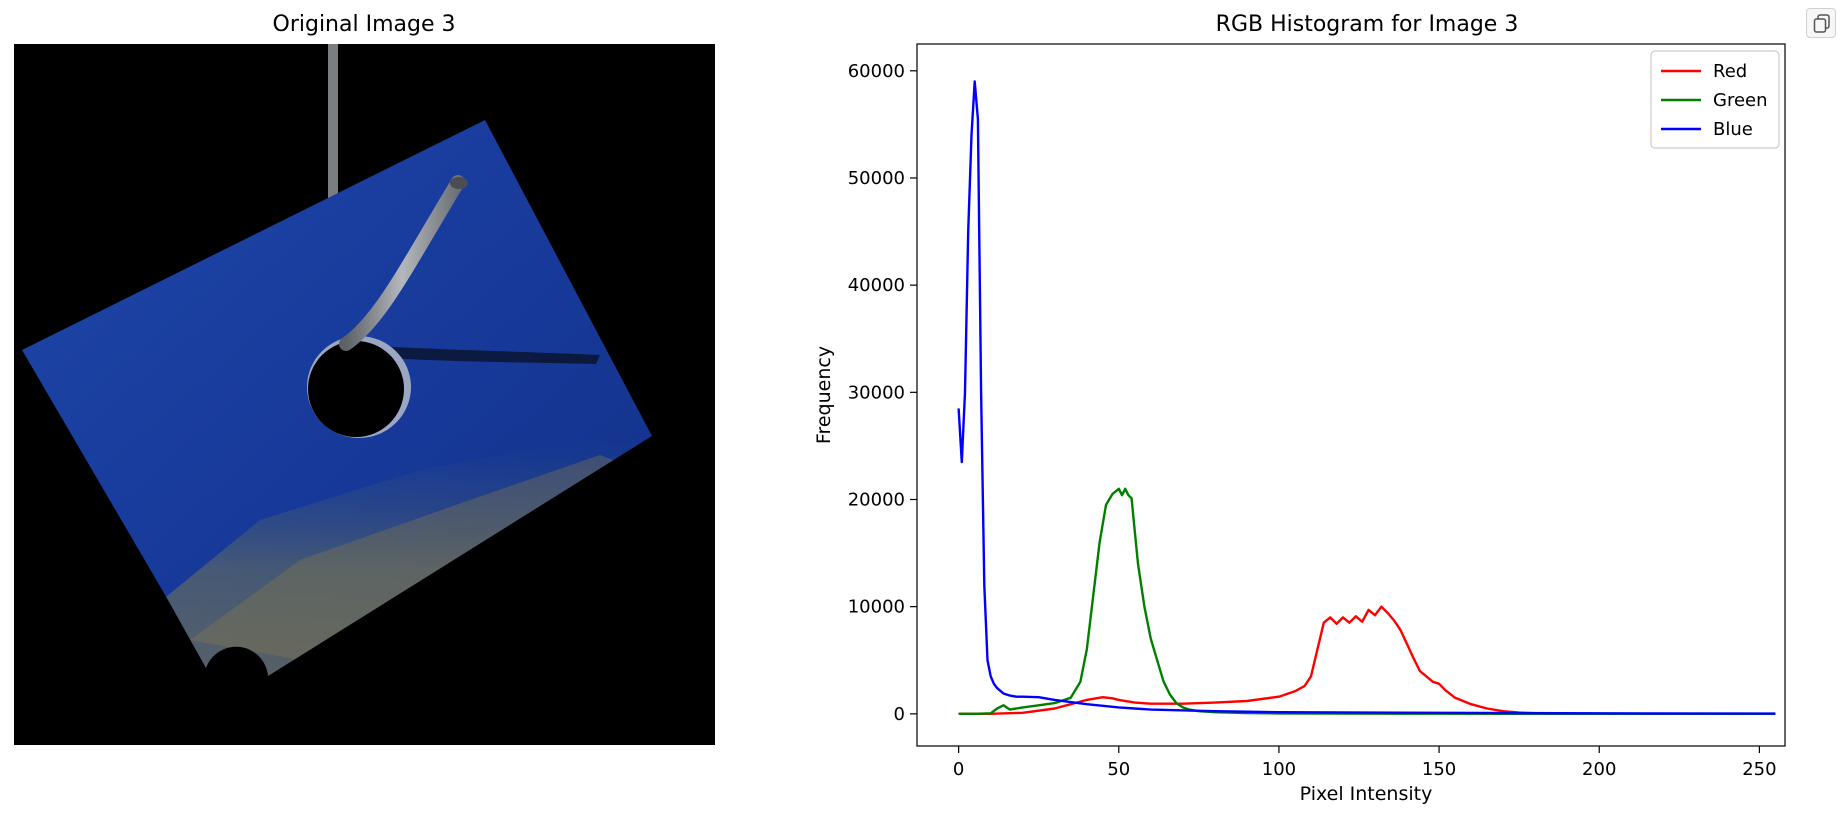  What do you see at coordinates (824, 395) in the screenshot?
I see `y-axis-label: Frequency` at bounding box center [824, 395].